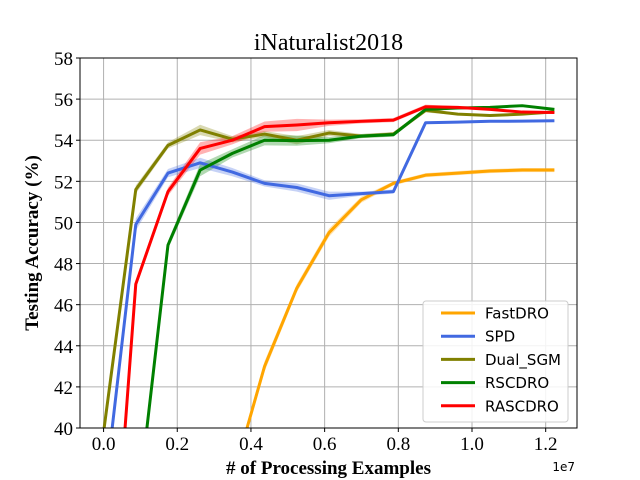 The width and height of the screenshot is (640, 480). Describe the element at coordinates (177, 444) in the screenshot. I see `x-tick-label: 0.2` at that location.